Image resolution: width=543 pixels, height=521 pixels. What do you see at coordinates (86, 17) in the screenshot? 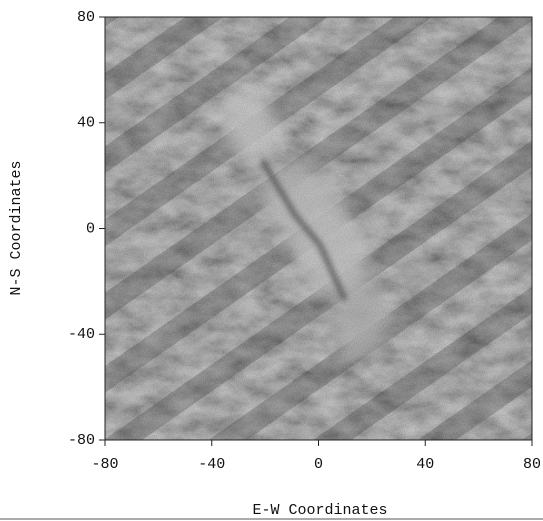
I see `y-tick-label: 80` at bounding box center [86, 17].